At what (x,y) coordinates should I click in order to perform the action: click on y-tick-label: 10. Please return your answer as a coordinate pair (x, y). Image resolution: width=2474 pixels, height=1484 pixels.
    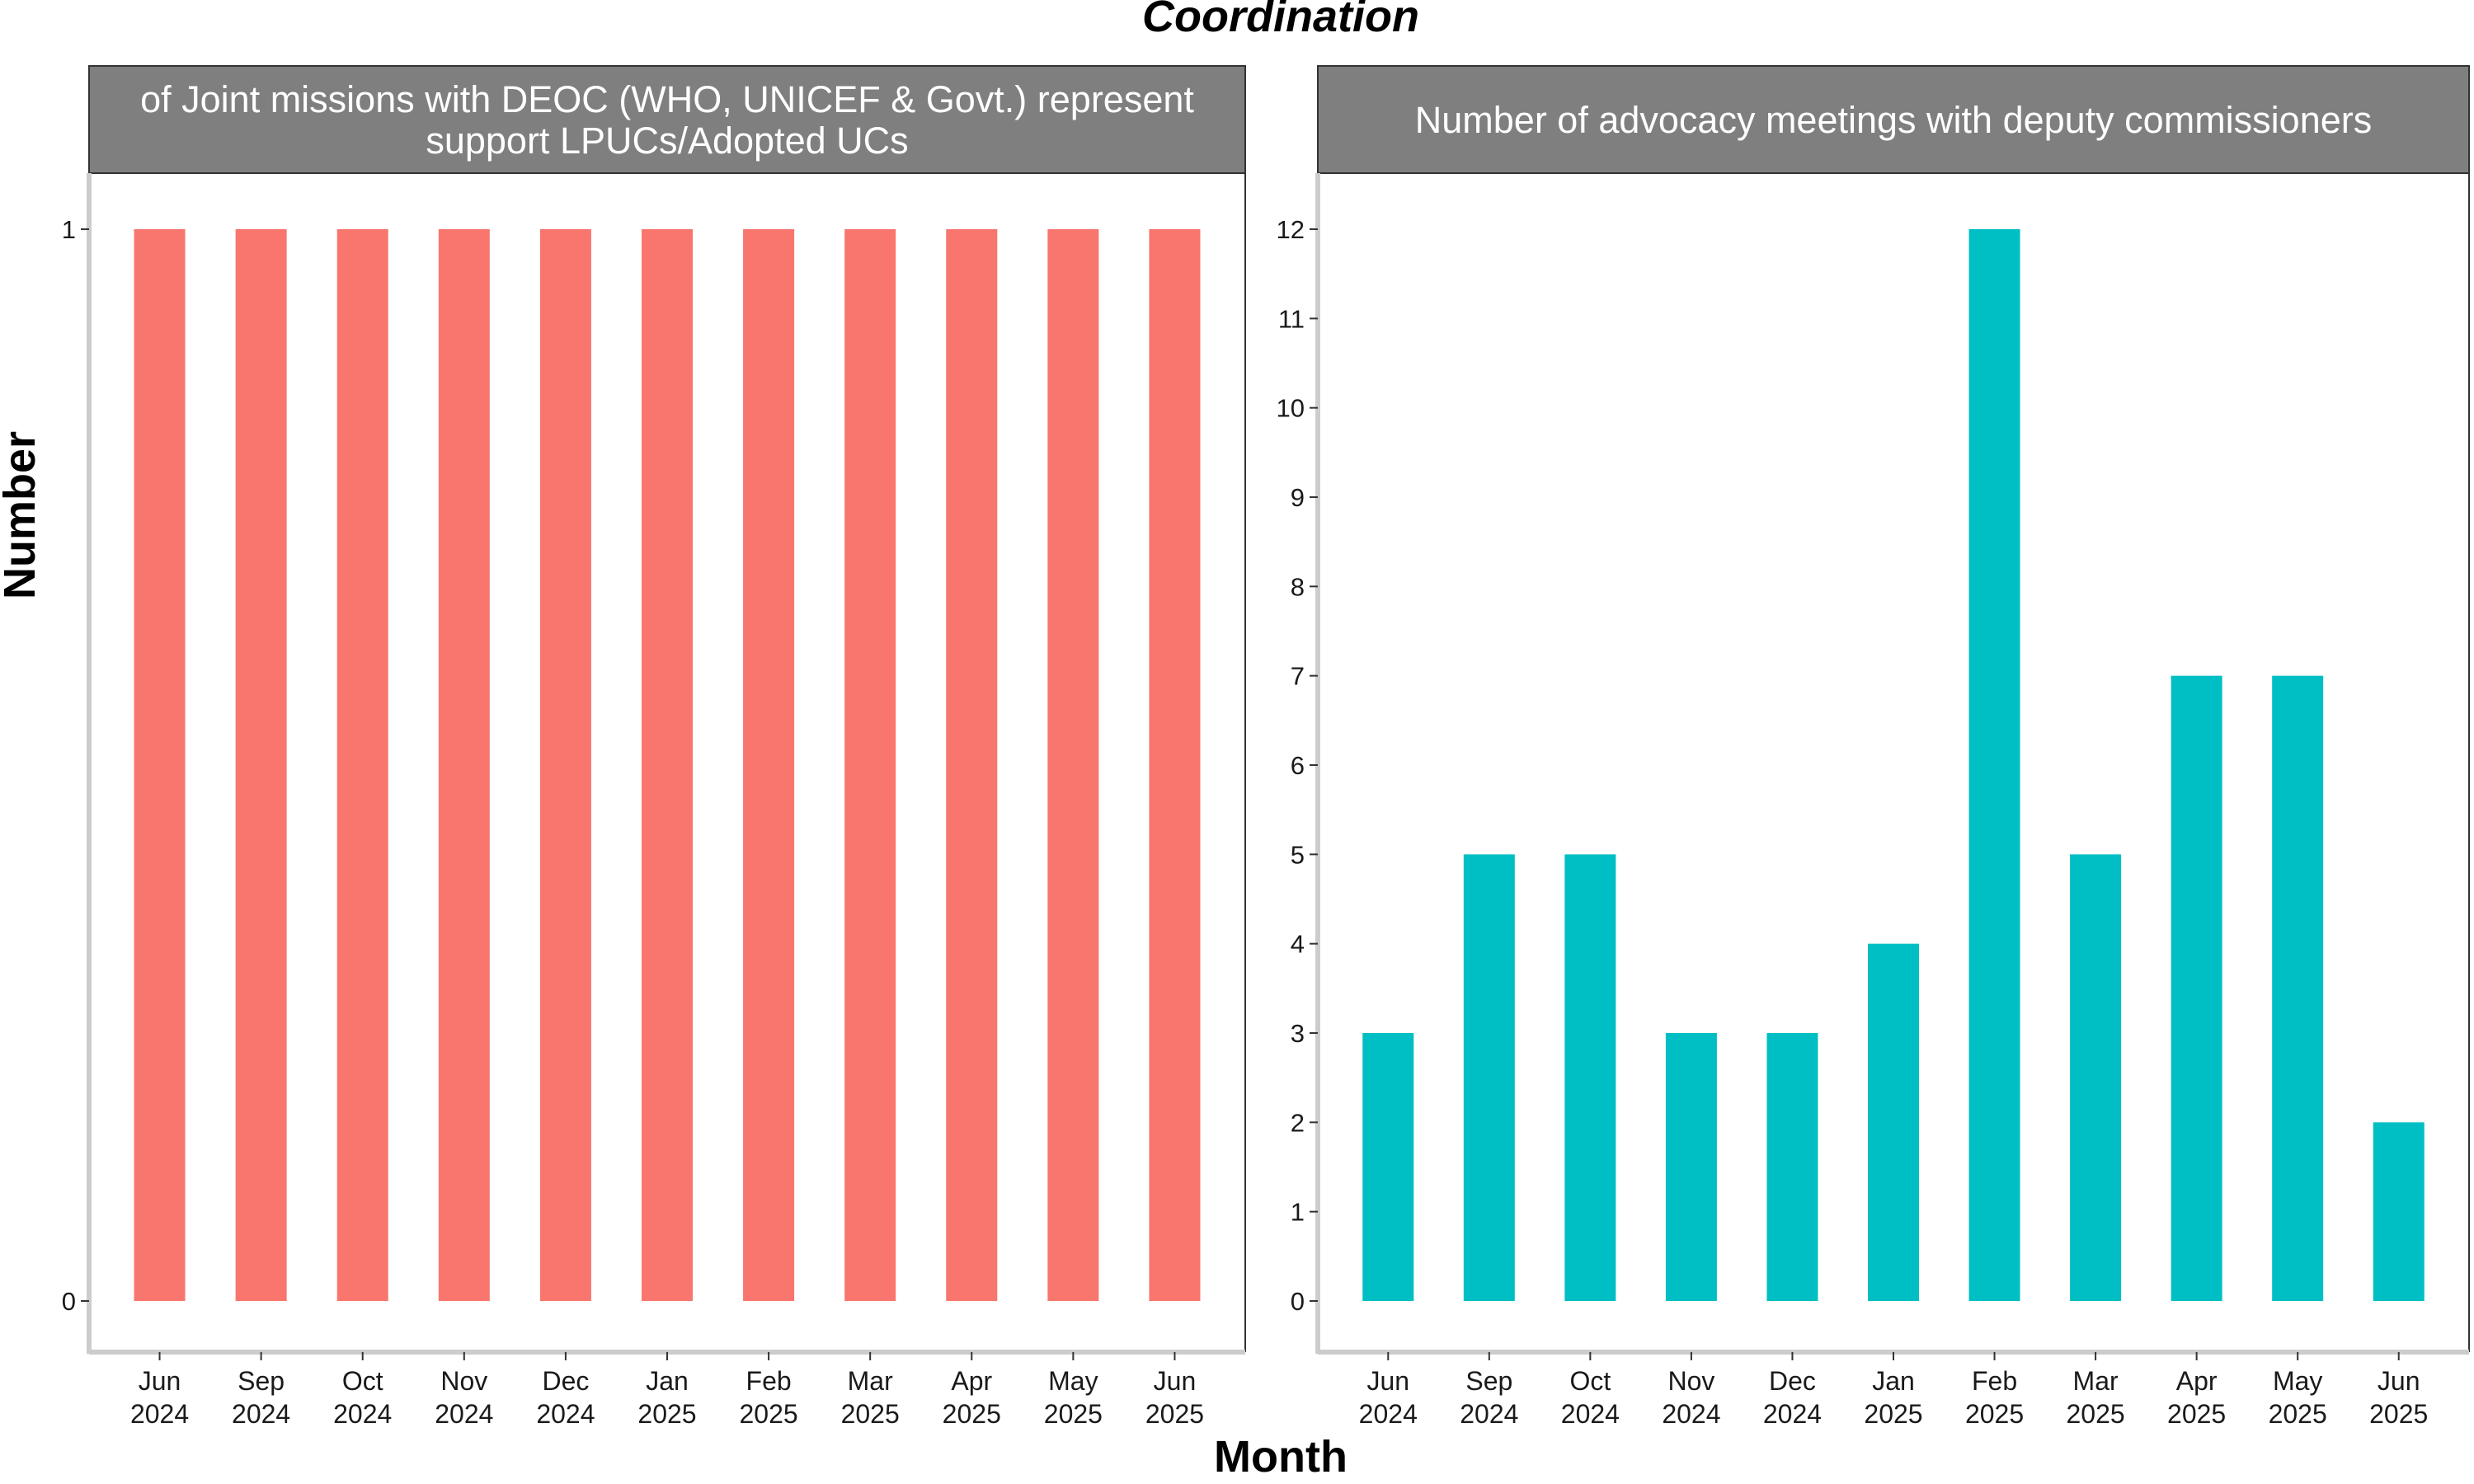
    Looking at the image, I should click on (1291, 408).